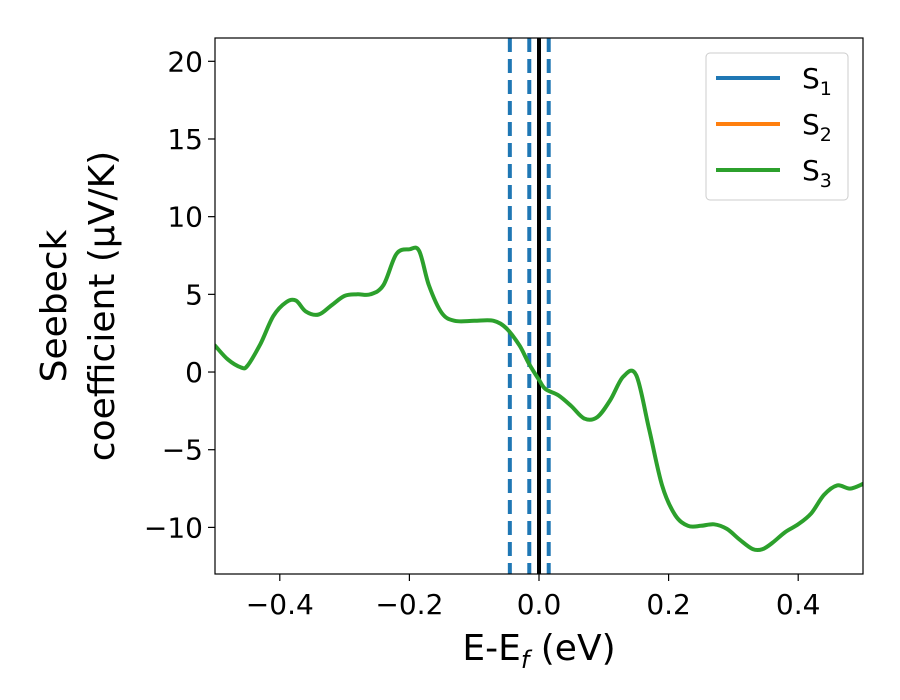 The width and height of the screenshot is (900, 700). Describe the element at coordinates (173, 527) in the screenshot. I see `y-tick-label: −10` at that location.